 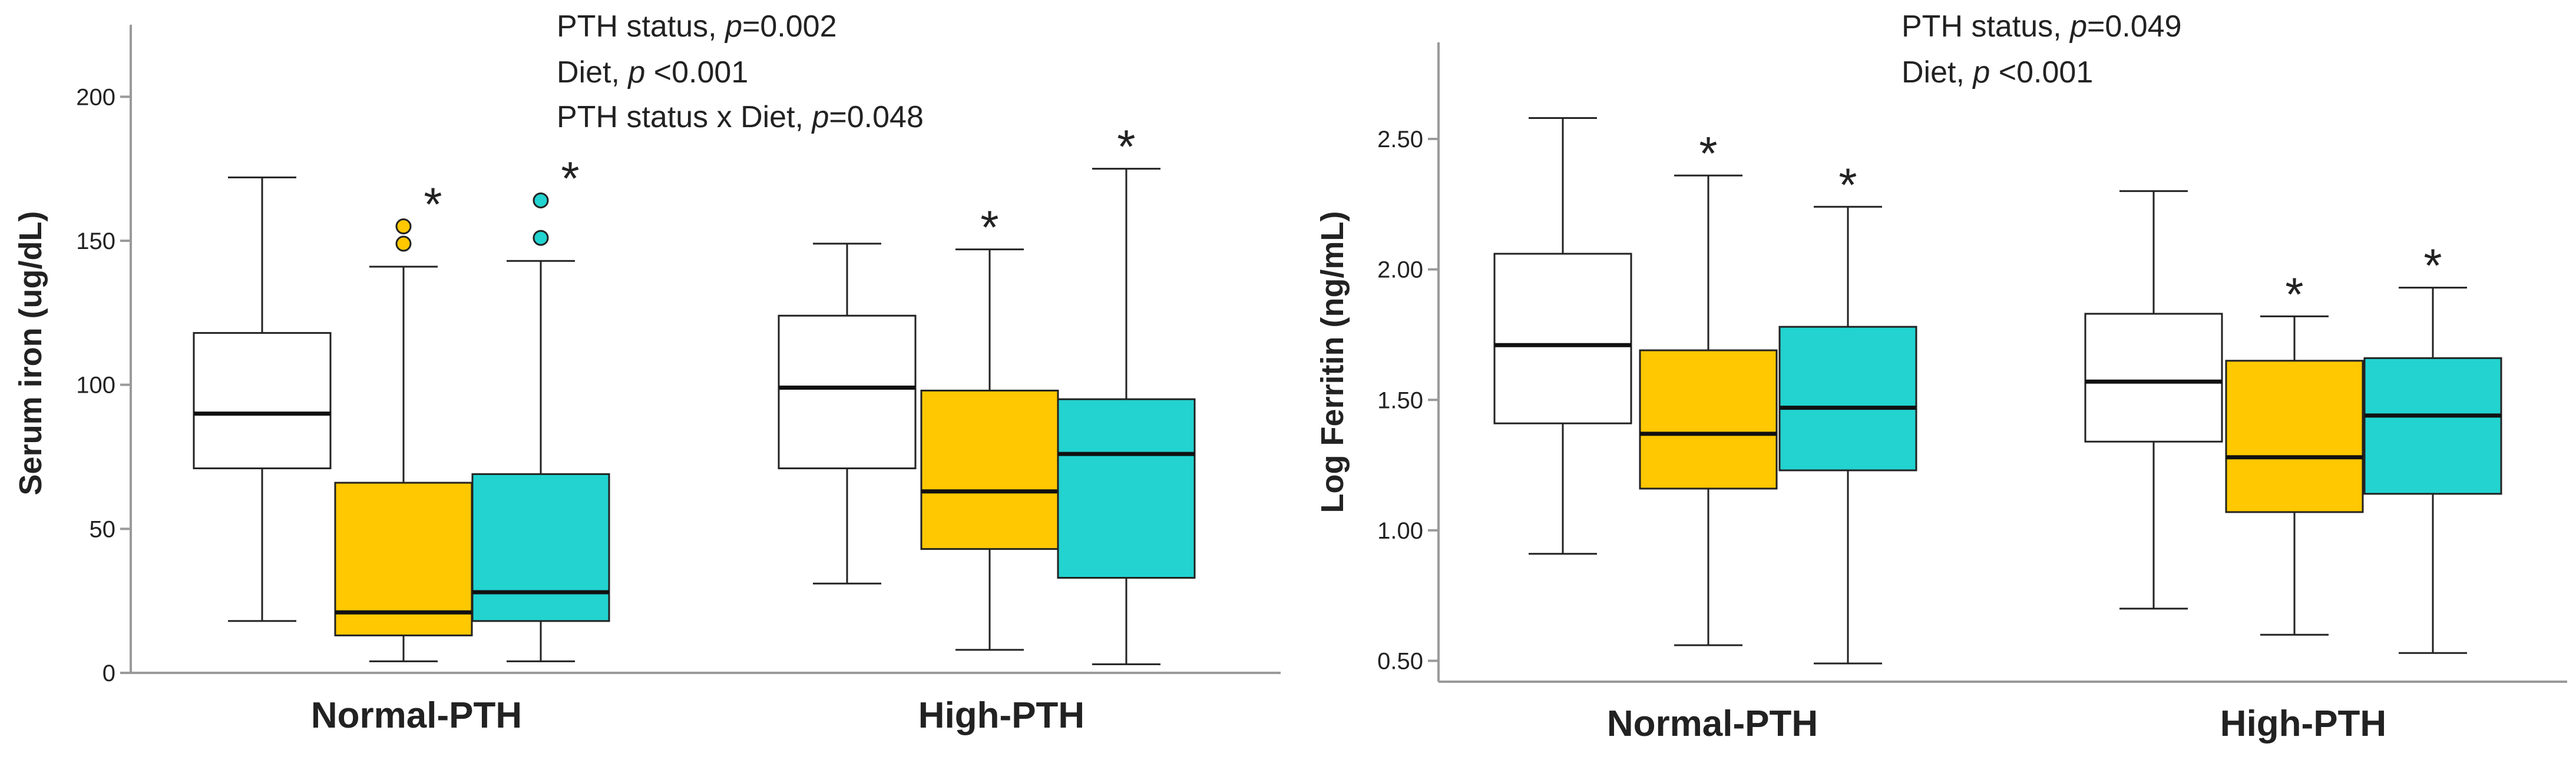 I want to click on y-ticks: 0 50 100 150 200, so click(x=103, y=385).